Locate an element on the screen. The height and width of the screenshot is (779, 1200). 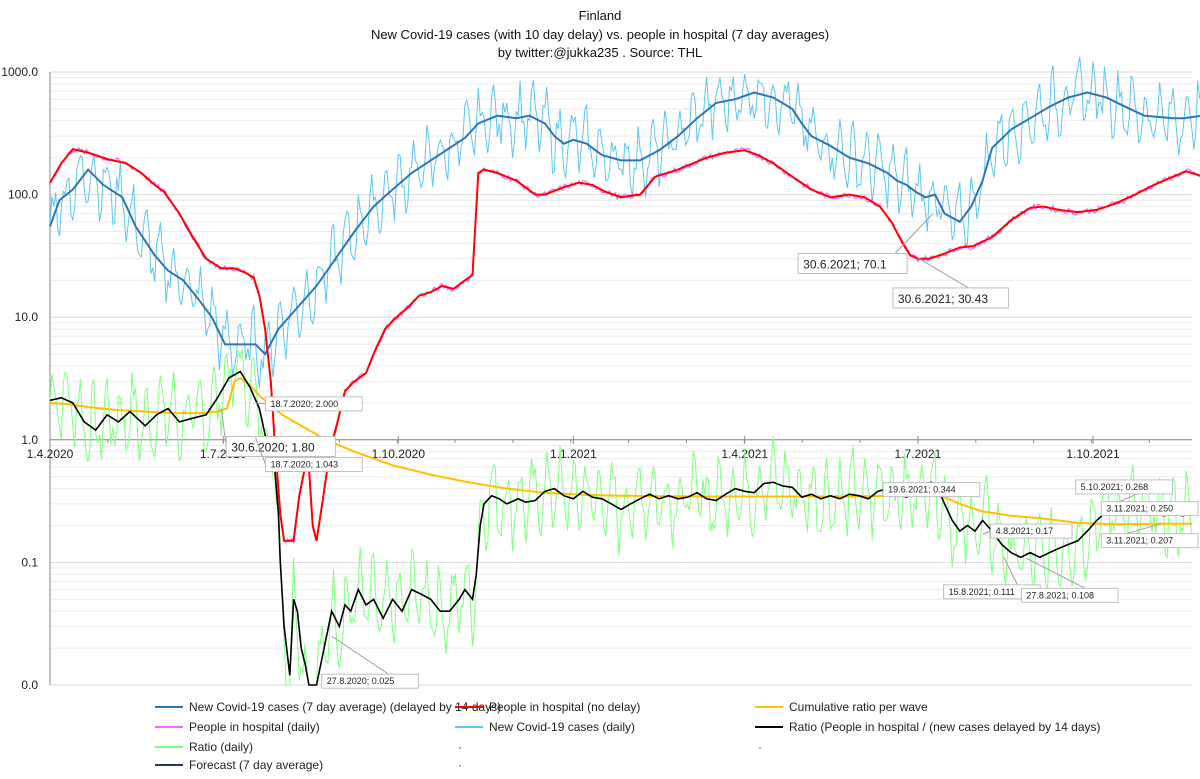
legend-label-hosp-daily: People in hospital (daily) is located at coordinates (254, 727).